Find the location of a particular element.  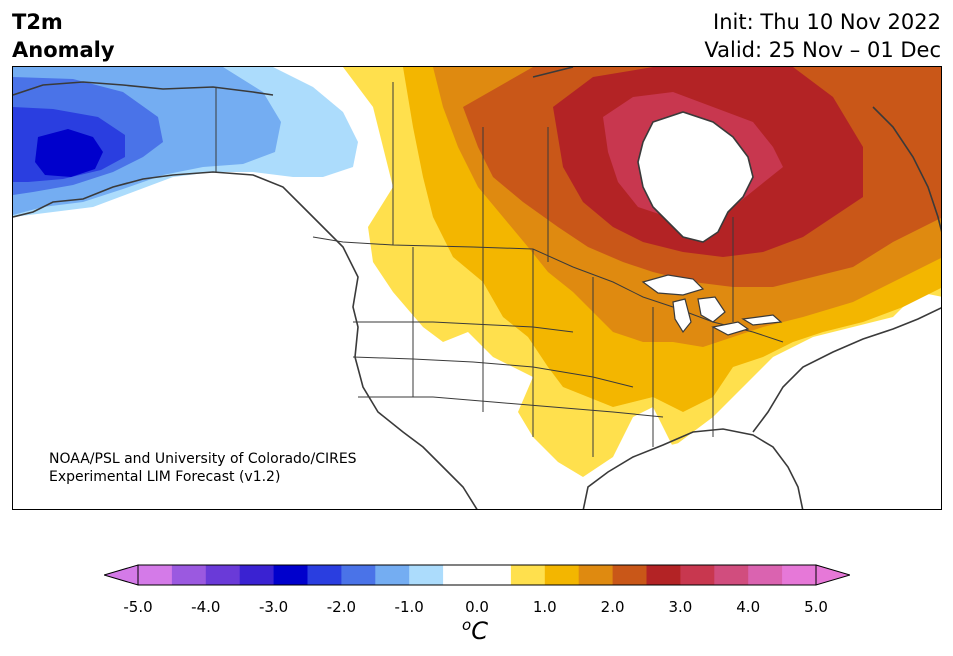

variable-label: T2m is located at coordinates (37, 22).